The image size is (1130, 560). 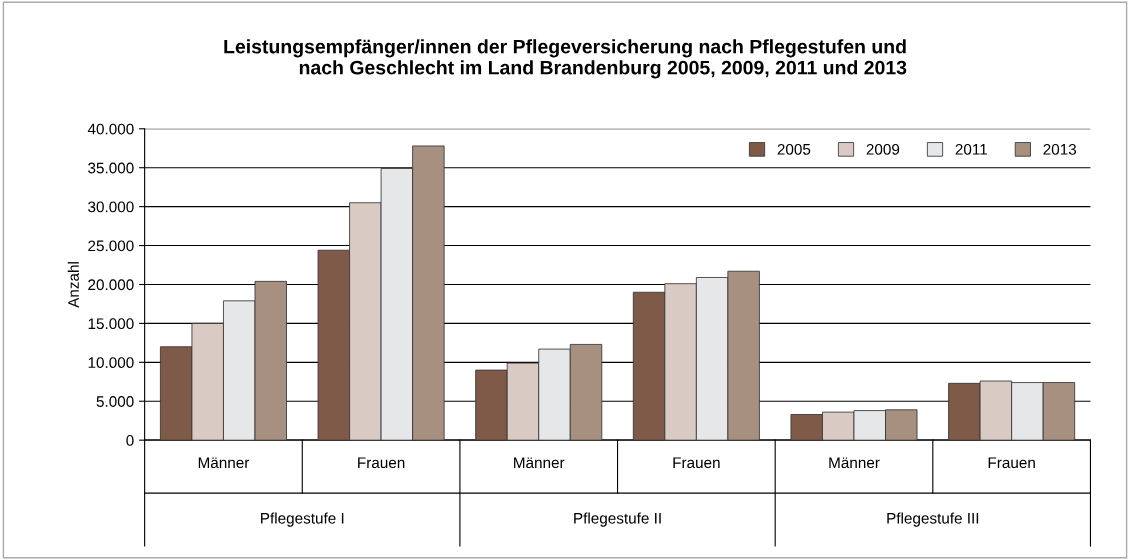 I want to click on y-tick-label: 40.000, so click(x=110, y=129).